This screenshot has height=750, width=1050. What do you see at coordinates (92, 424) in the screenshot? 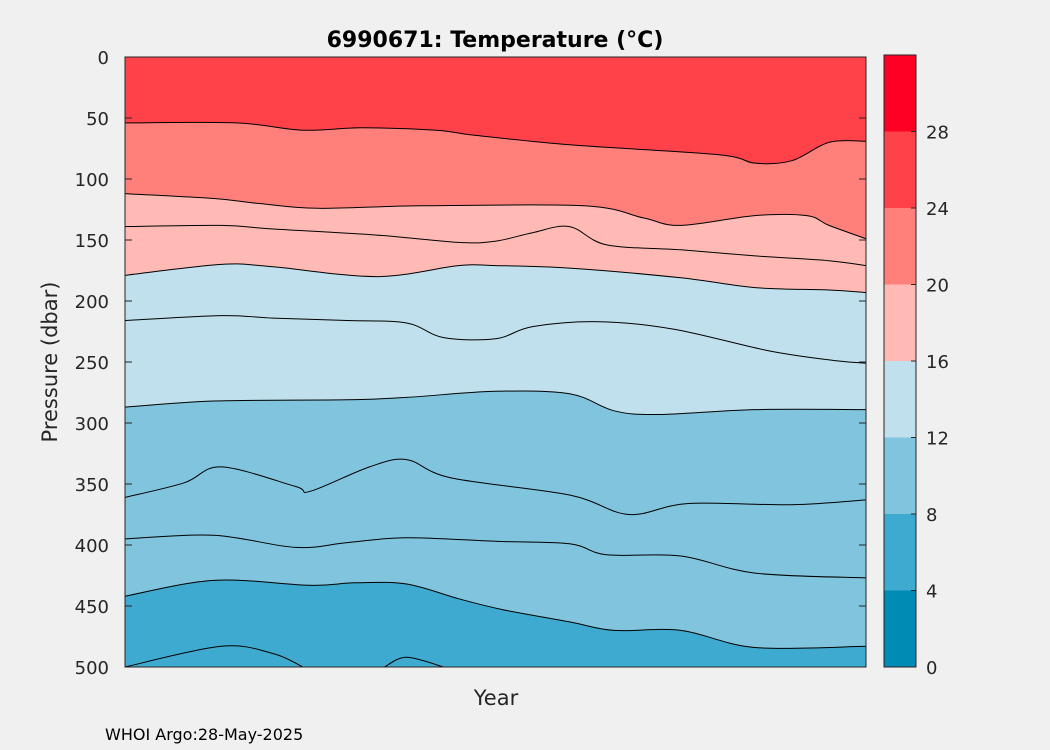
I see `y-tick-label: 300` at bounding box center [92, 424].